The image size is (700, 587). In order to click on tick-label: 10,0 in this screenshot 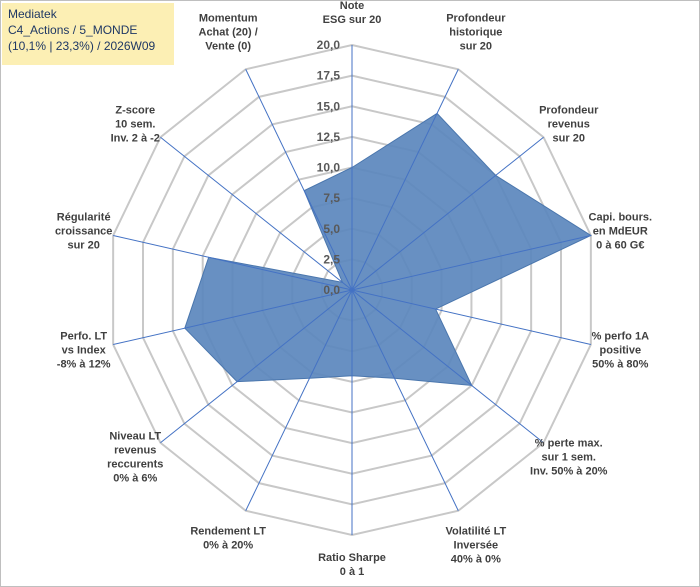, I will do `click(329, 168)`.